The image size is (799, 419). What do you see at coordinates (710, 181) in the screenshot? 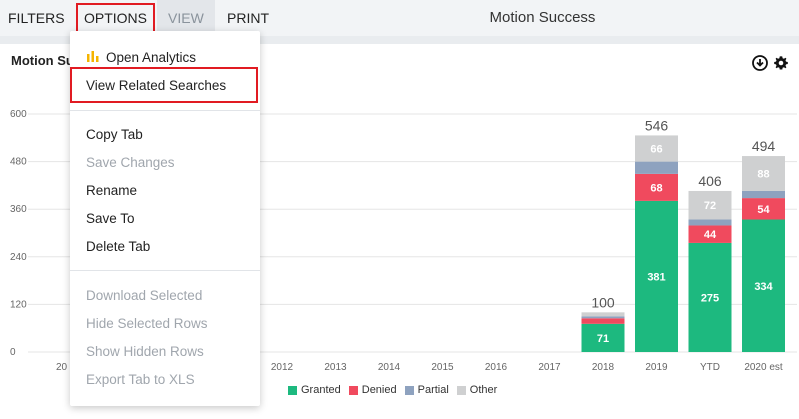
I see `total-label: 406` at bounding box center [710, 181].